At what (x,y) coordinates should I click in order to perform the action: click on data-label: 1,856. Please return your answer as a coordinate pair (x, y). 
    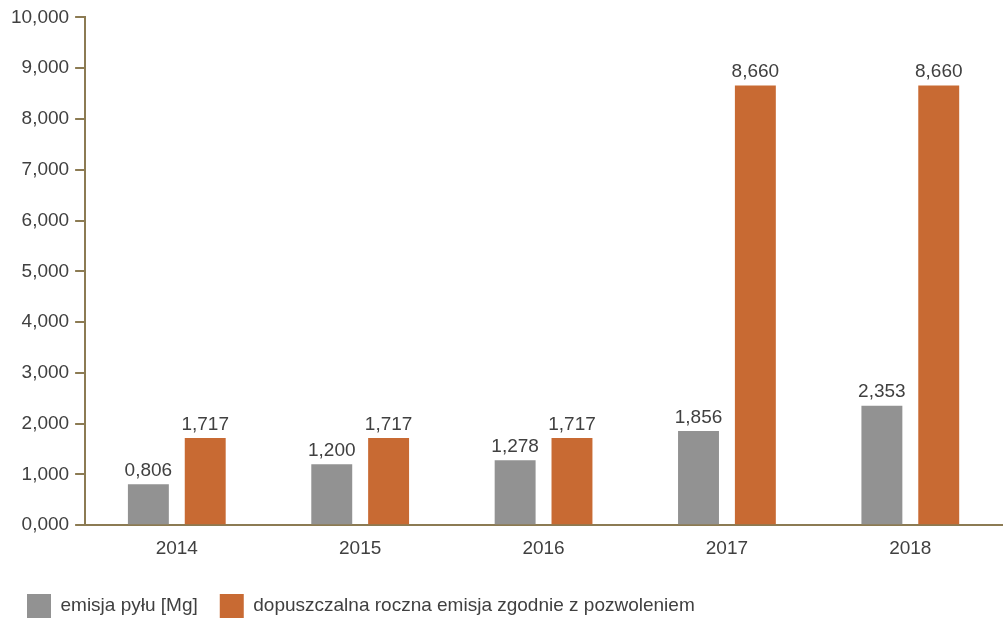
    Looking at the image, I should click on (698, 416).